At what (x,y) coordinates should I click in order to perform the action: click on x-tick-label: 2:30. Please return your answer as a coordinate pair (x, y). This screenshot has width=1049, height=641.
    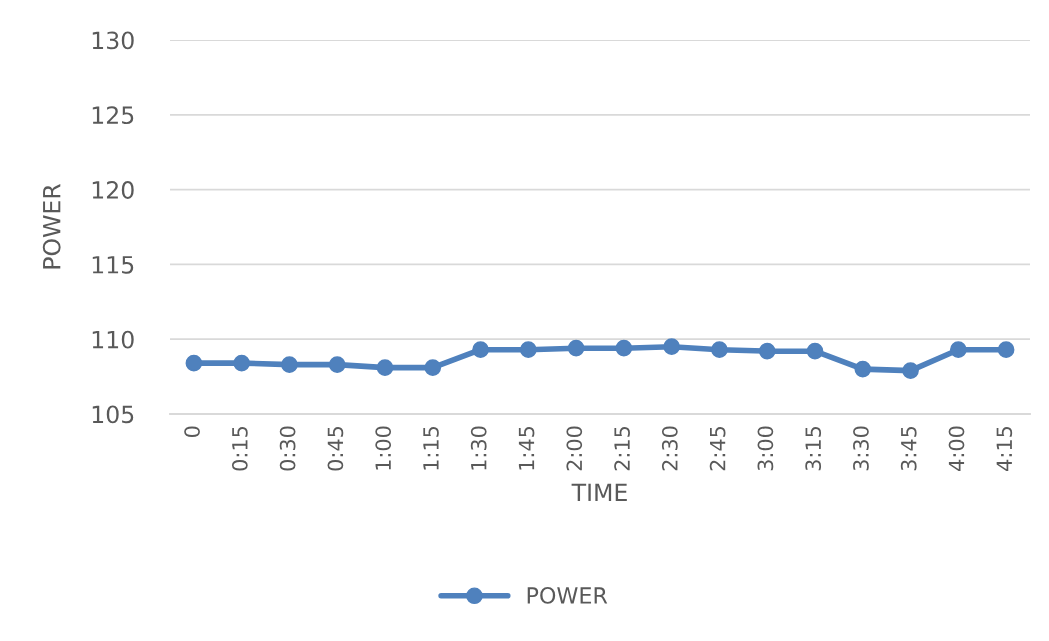
    Looking at the image, I should click on (669, 448).